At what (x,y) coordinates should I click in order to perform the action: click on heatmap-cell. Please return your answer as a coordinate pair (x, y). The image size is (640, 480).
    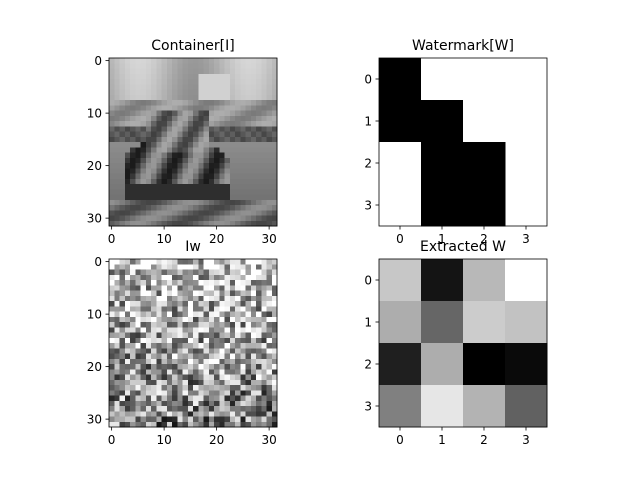
    Looking at the image, I should click on (442, 322).